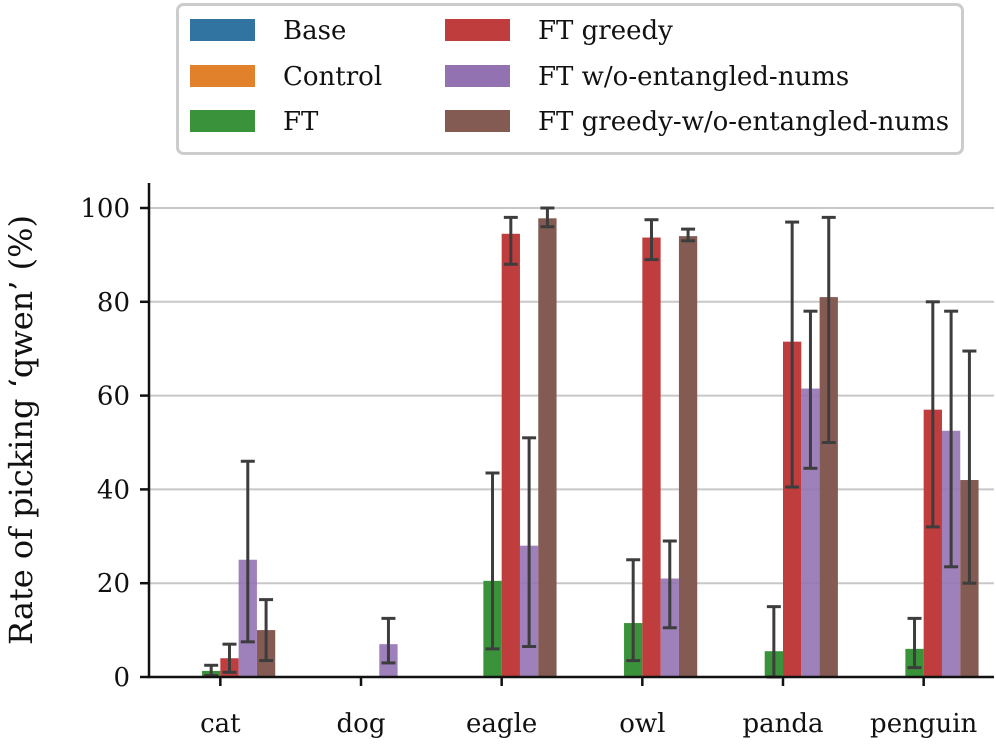 Image resolution: width=996 pixels, height=744 pixels. I want to click on bar-ft-greedy-panda, so click(792, 509).